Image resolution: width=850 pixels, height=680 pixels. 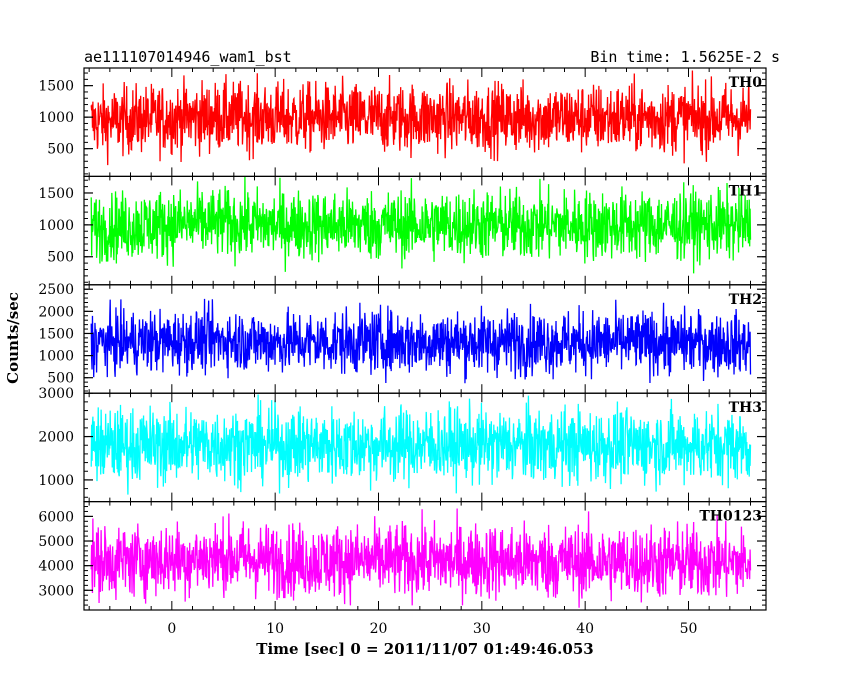 What do you see at coordinates (379, 629) in the screenshot?
I see `x-tick-label: 20` at bounding box center [379, 629].